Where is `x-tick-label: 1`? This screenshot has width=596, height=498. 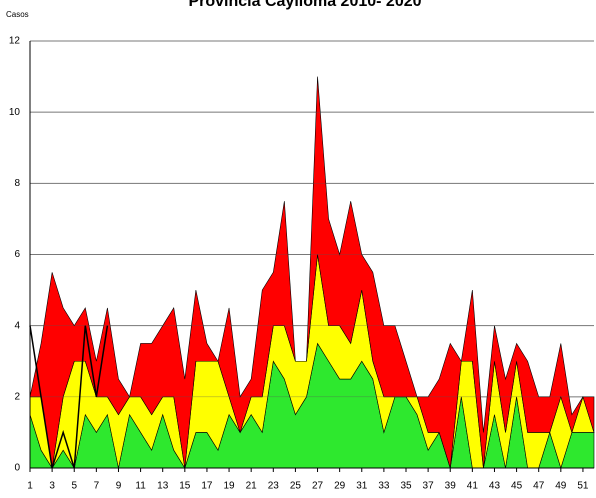 x-tick-label: 1 is located at coordinates (30, 486).